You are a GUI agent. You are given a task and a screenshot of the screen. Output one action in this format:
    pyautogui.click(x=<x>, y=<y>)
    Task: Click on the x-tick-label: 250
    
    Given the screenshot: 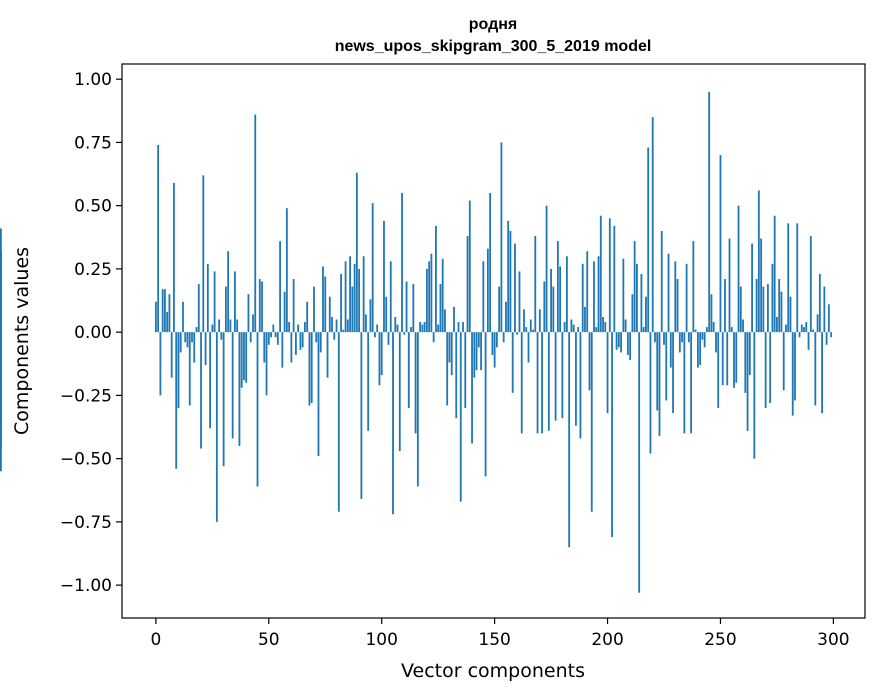 What is the action you would take?
    pyautogui.click(x=720, y=640)
    